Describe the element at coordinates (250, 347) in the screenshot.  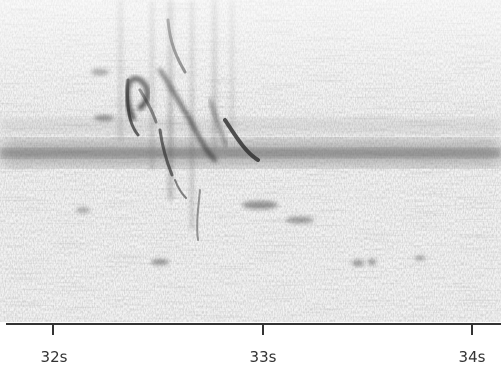
I see `time-axis: 32s 33s 34s` at that location.